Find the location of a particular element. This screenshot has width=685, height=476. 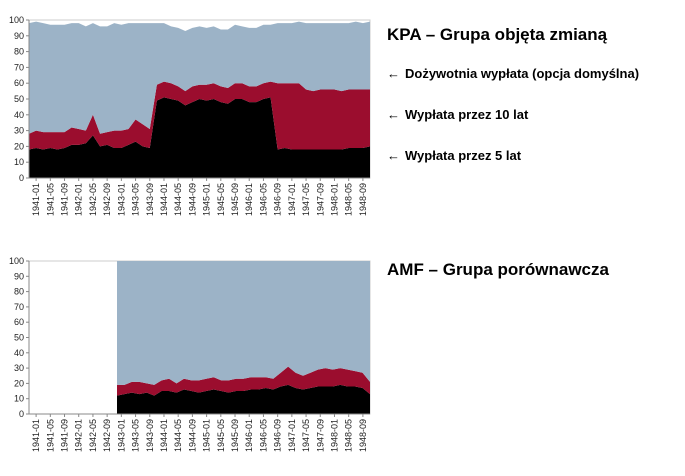

legend-annuity: ← Dożywotnia wypłata (opcja domyślna) is located at coordinates (513, 73).